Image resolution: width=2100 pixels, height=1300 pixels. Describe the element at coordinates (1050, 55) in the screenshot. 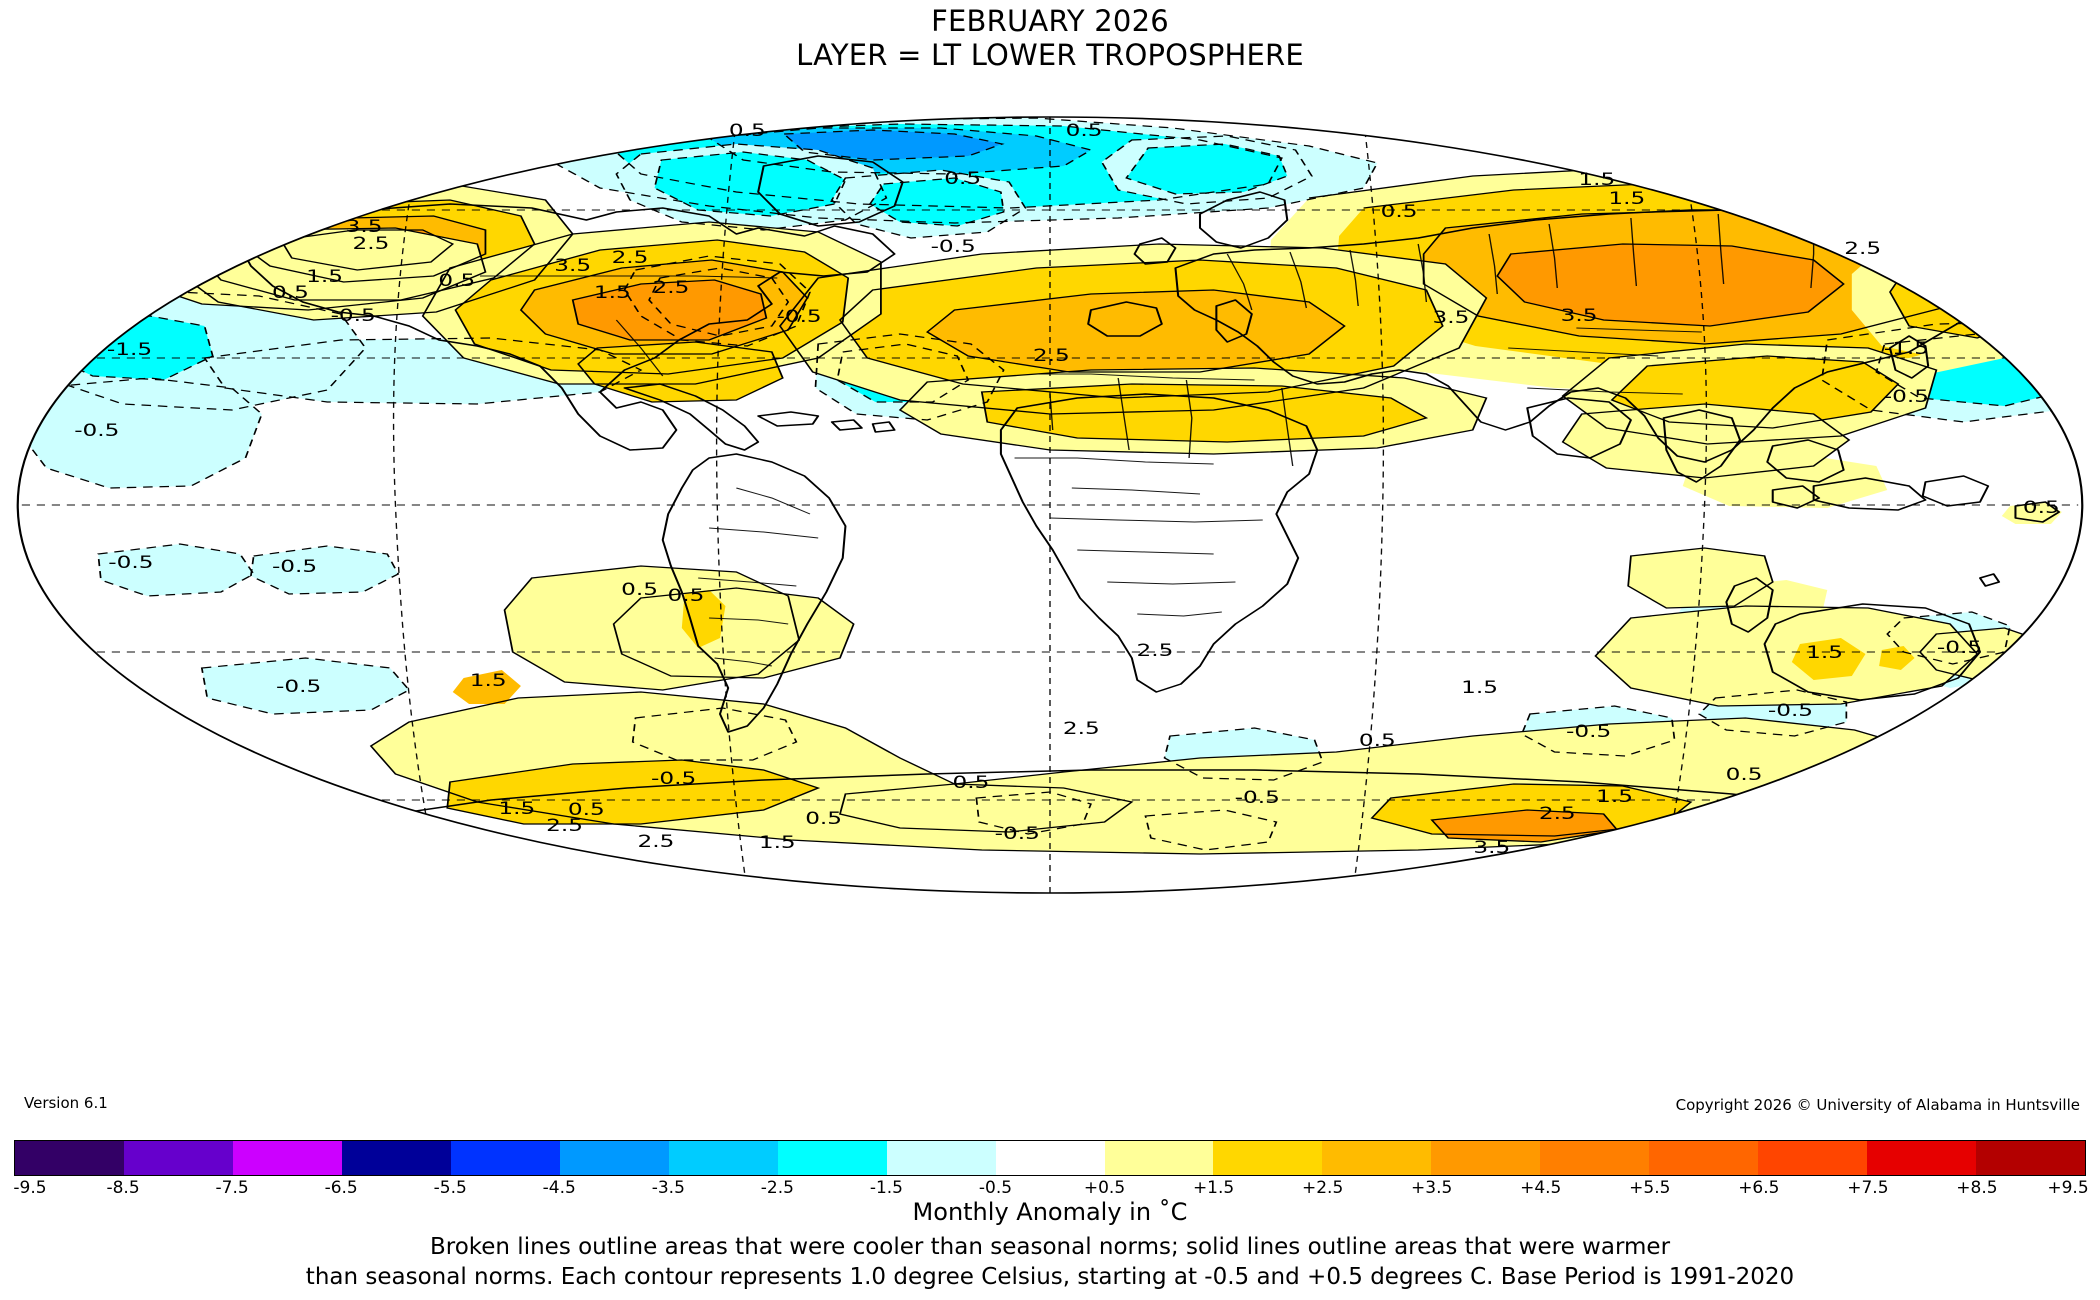

I see `title-layer: LAYER = LT LOWER TROPOSPHERE` at that location.